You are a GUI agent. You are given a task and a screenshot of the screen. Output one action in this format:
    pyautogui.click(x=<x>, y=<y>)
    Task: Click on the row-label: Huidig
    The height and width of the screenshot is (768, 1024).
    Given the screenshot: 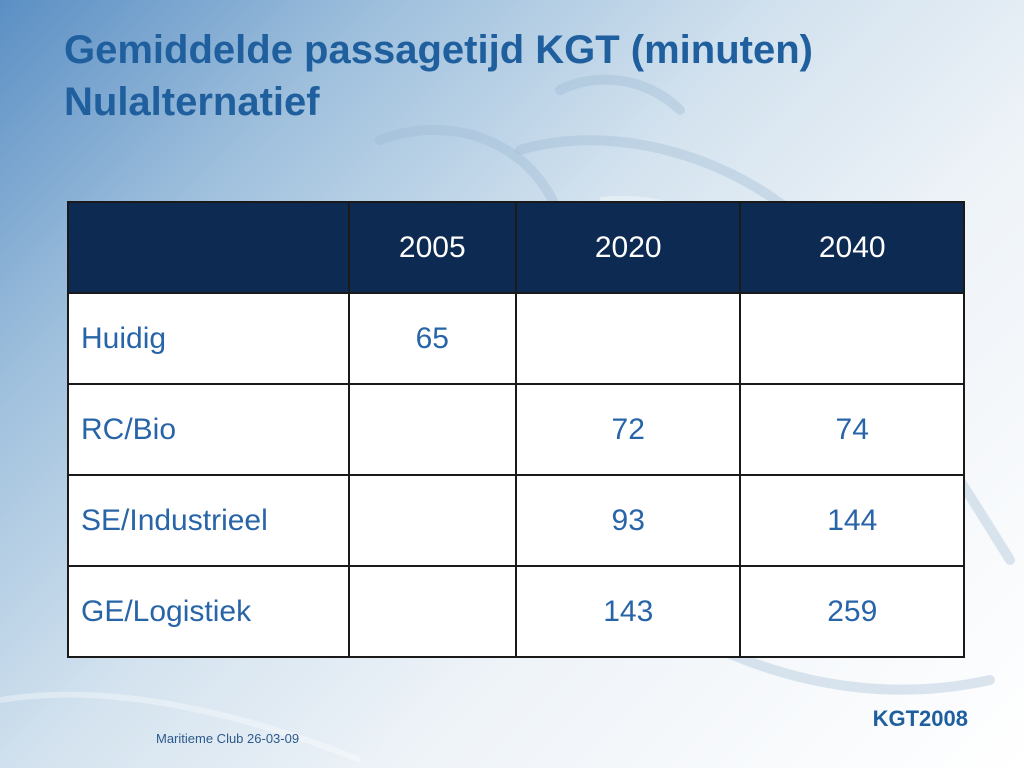 What is the action you would take?
    pyautogui.click(x=208, y=338)
    